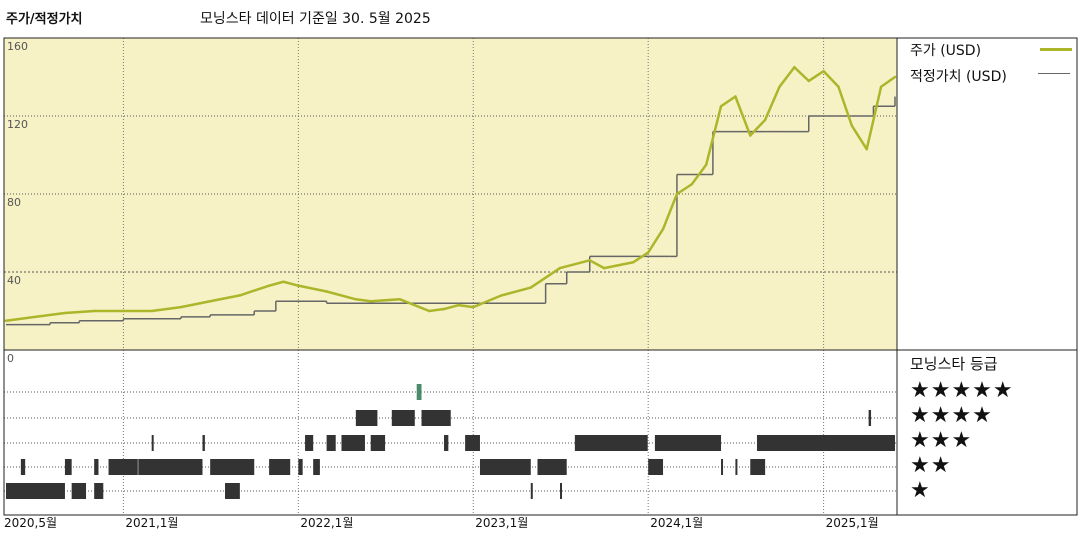 Image resolution: width=1080 pixels, height=540 pixels. What do you see at coordinates (1056, 49) in the screenshot?
I see `legend-price-swatch` at bounding box center [1056, 49].